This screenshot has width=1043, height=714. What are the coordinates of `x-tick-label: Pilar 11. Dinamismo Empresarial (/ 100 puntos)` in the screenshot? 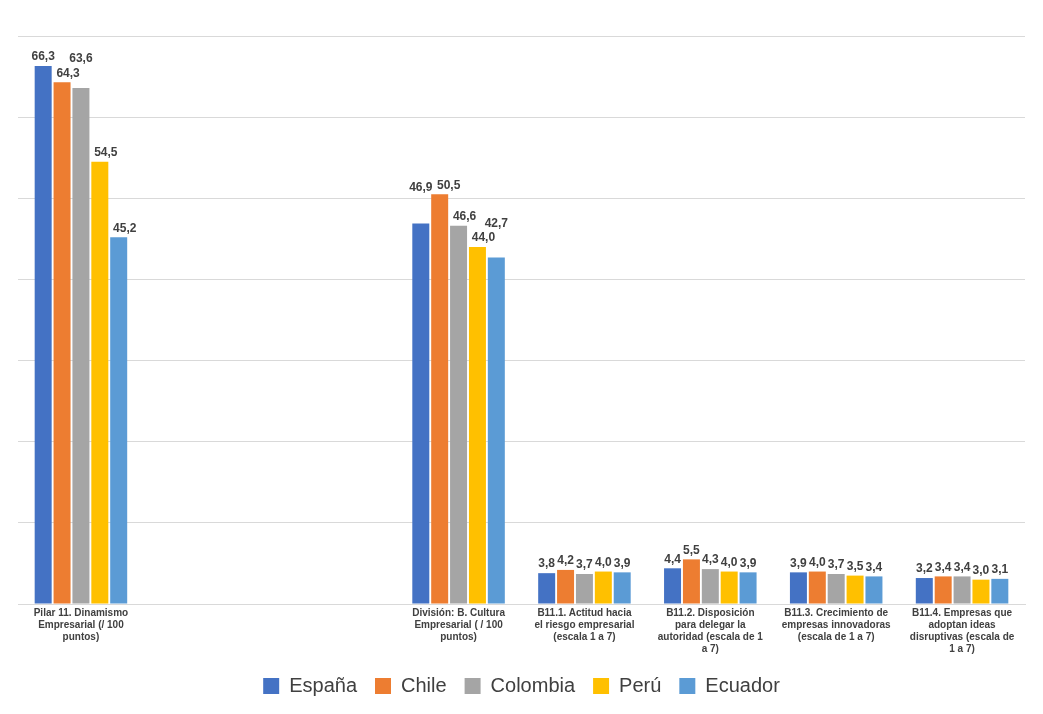 It's located at (81, 624).